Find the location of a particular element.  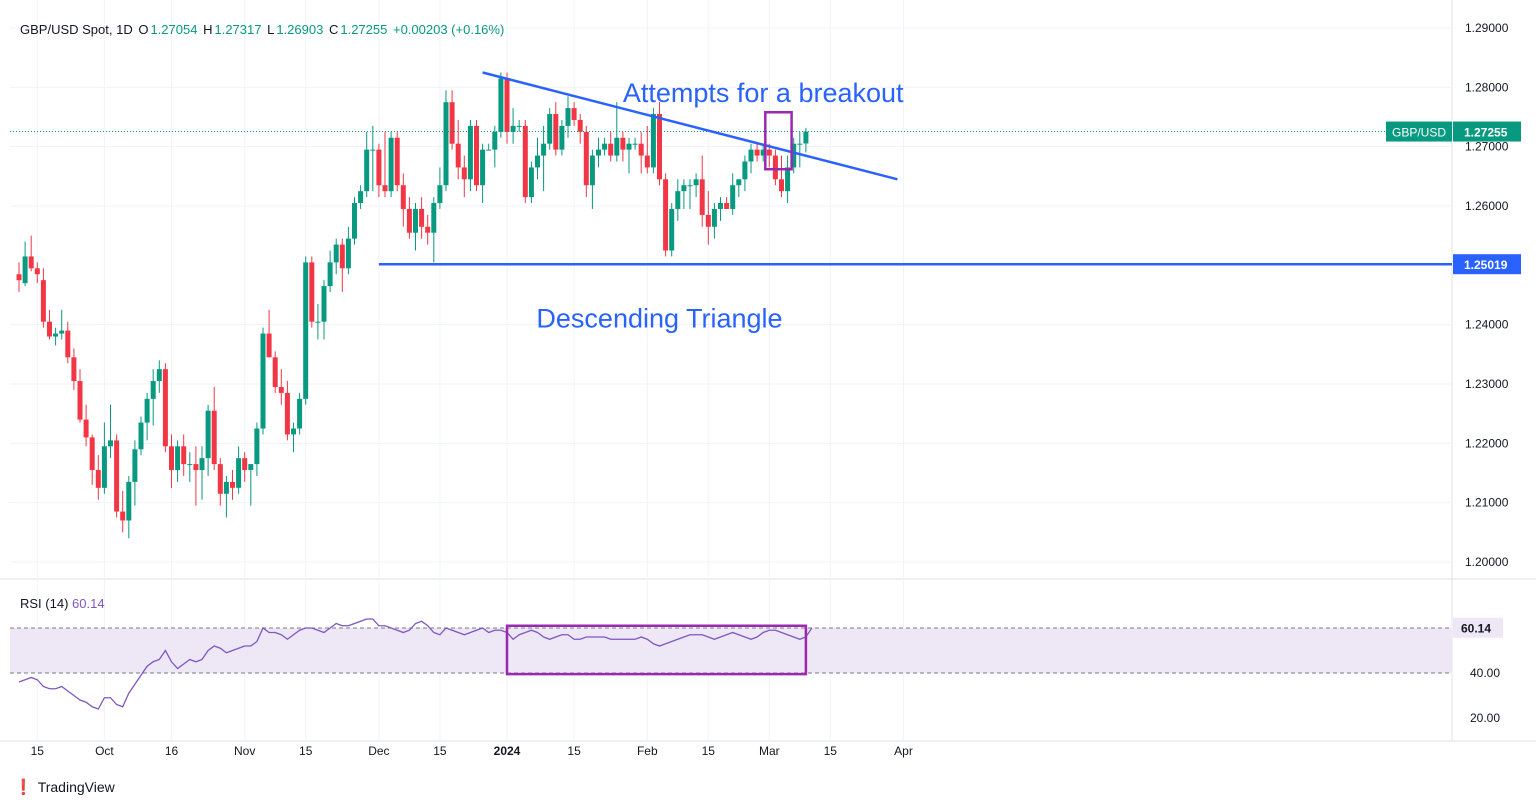

price-tick-label: 1.29000 is located at coordinates (1487, 28).